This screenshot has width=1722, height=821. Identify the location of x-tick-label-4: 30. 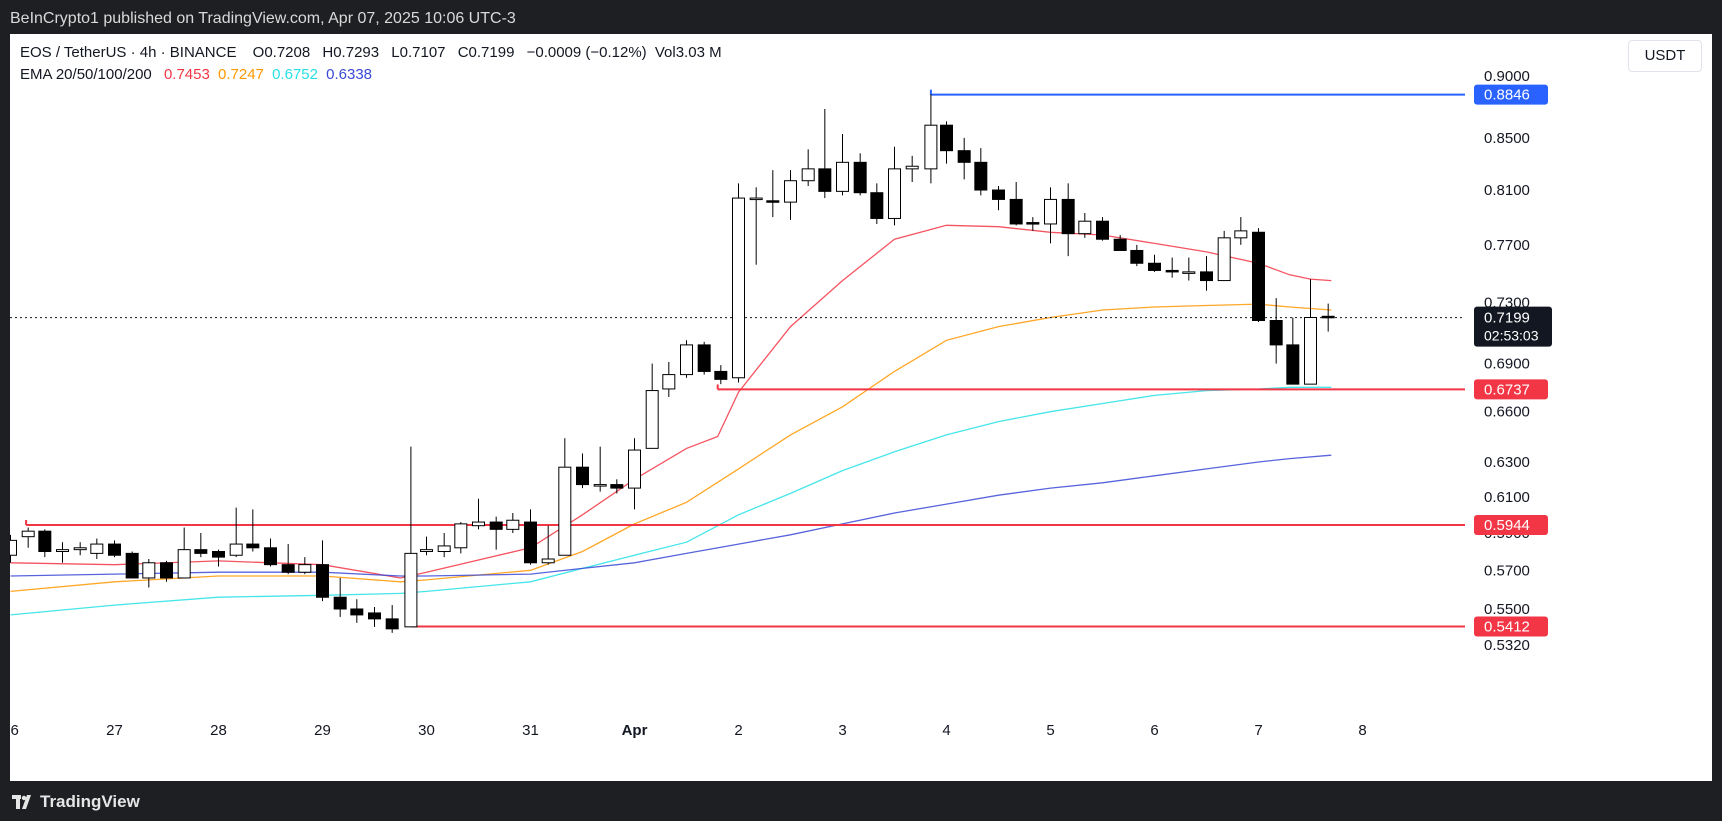
(426, 730).